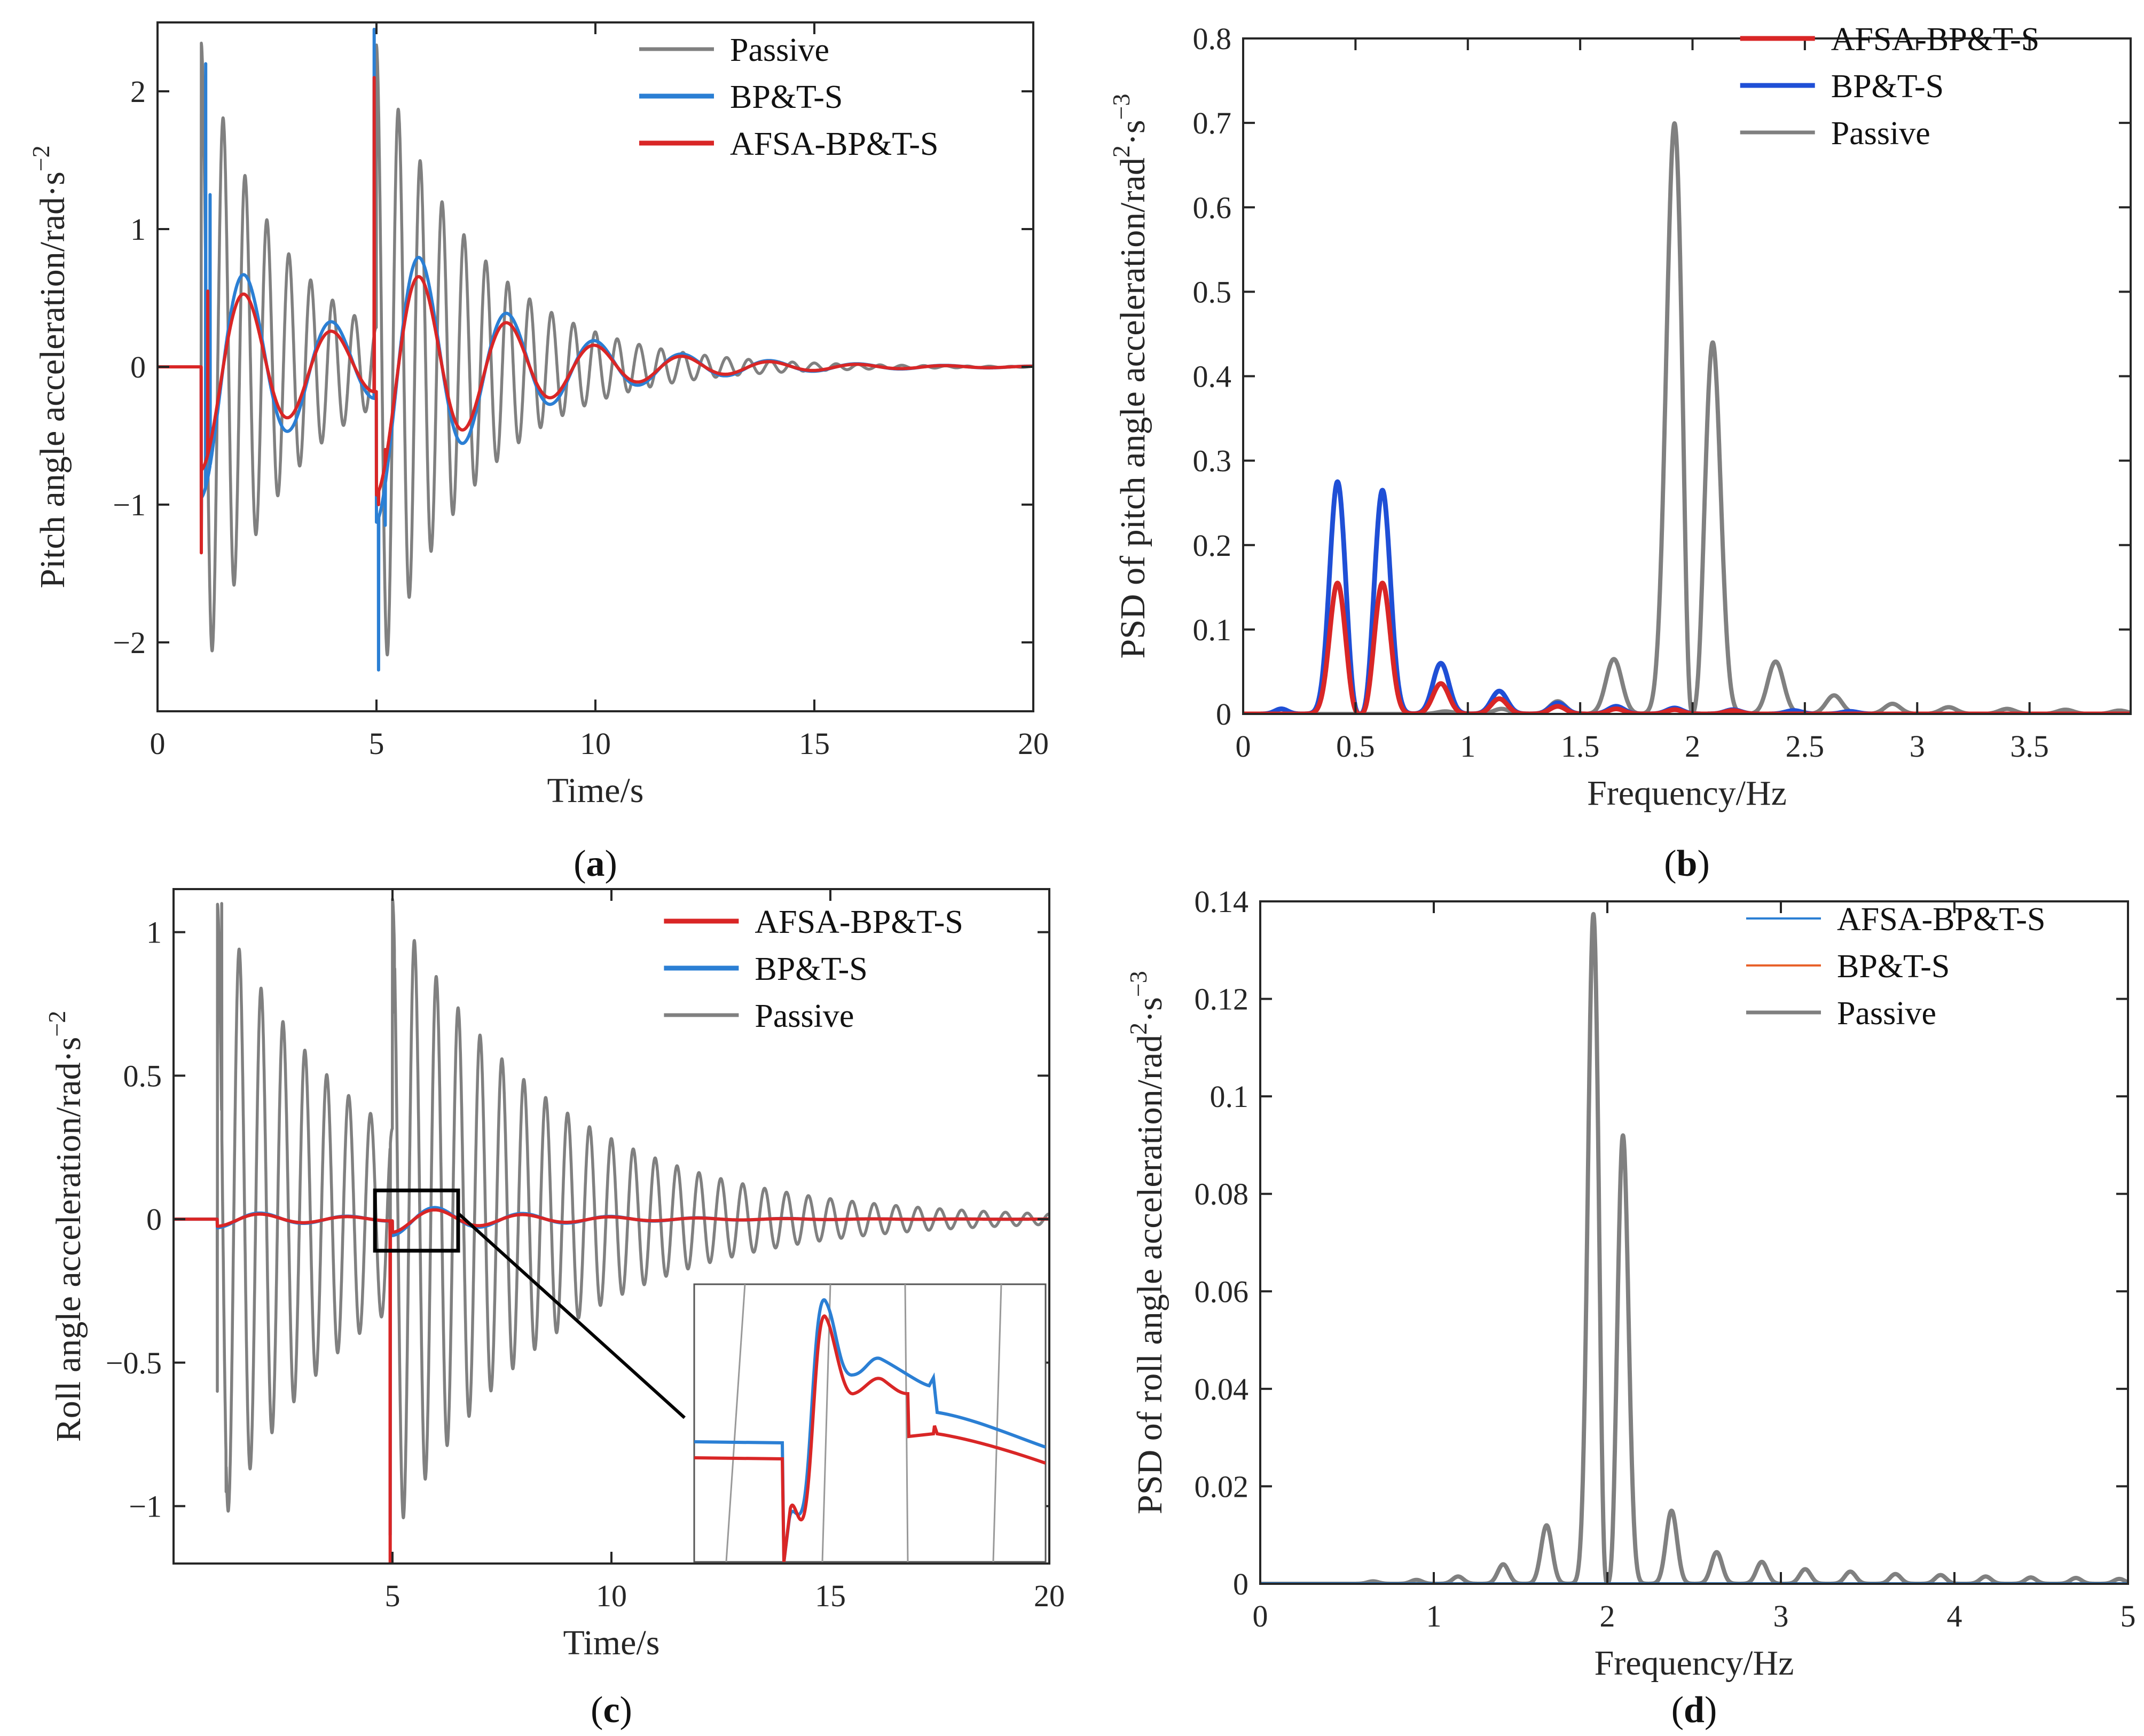 The width and height of the screenshot is (2144, 1736). Describe the element at coordinates (595, 863) in the screenshot. I see `panel-caption: (a)` at that location.